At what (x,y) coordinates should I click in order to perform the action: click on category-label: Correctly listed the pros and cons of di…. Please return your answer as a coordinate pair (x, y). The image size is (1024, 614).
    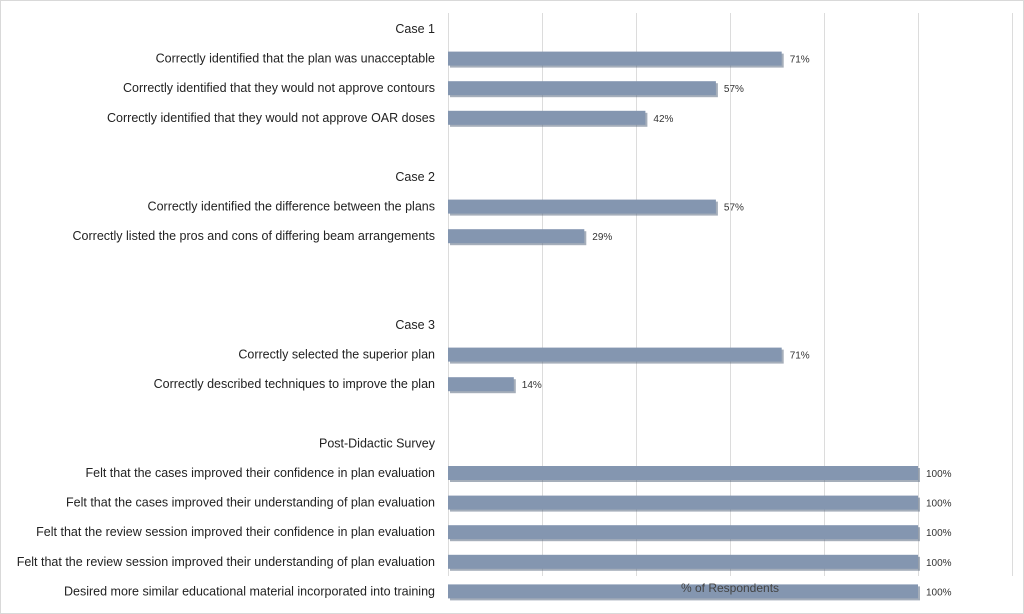
    Looking at the image, I should click on (254, 236).